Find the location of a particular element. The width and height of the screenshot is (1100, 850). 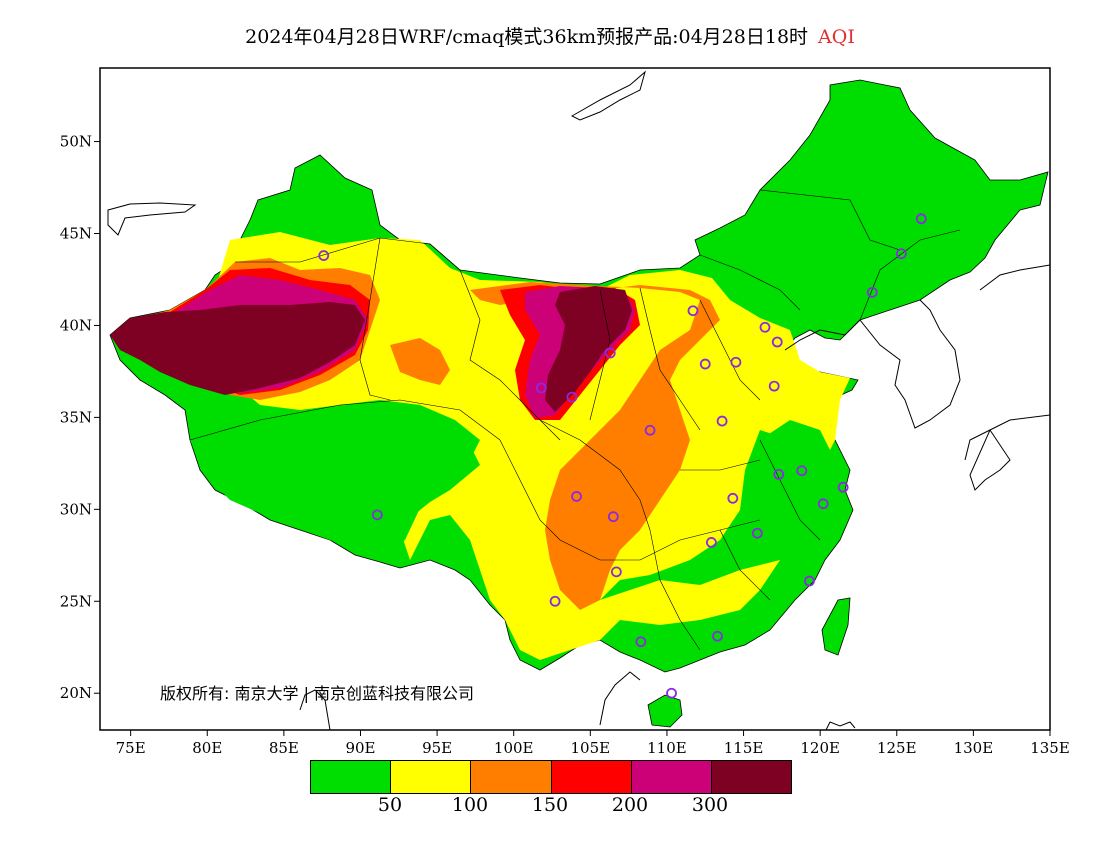

lon-tick-label: 95E is located at coordinates (437, 748).